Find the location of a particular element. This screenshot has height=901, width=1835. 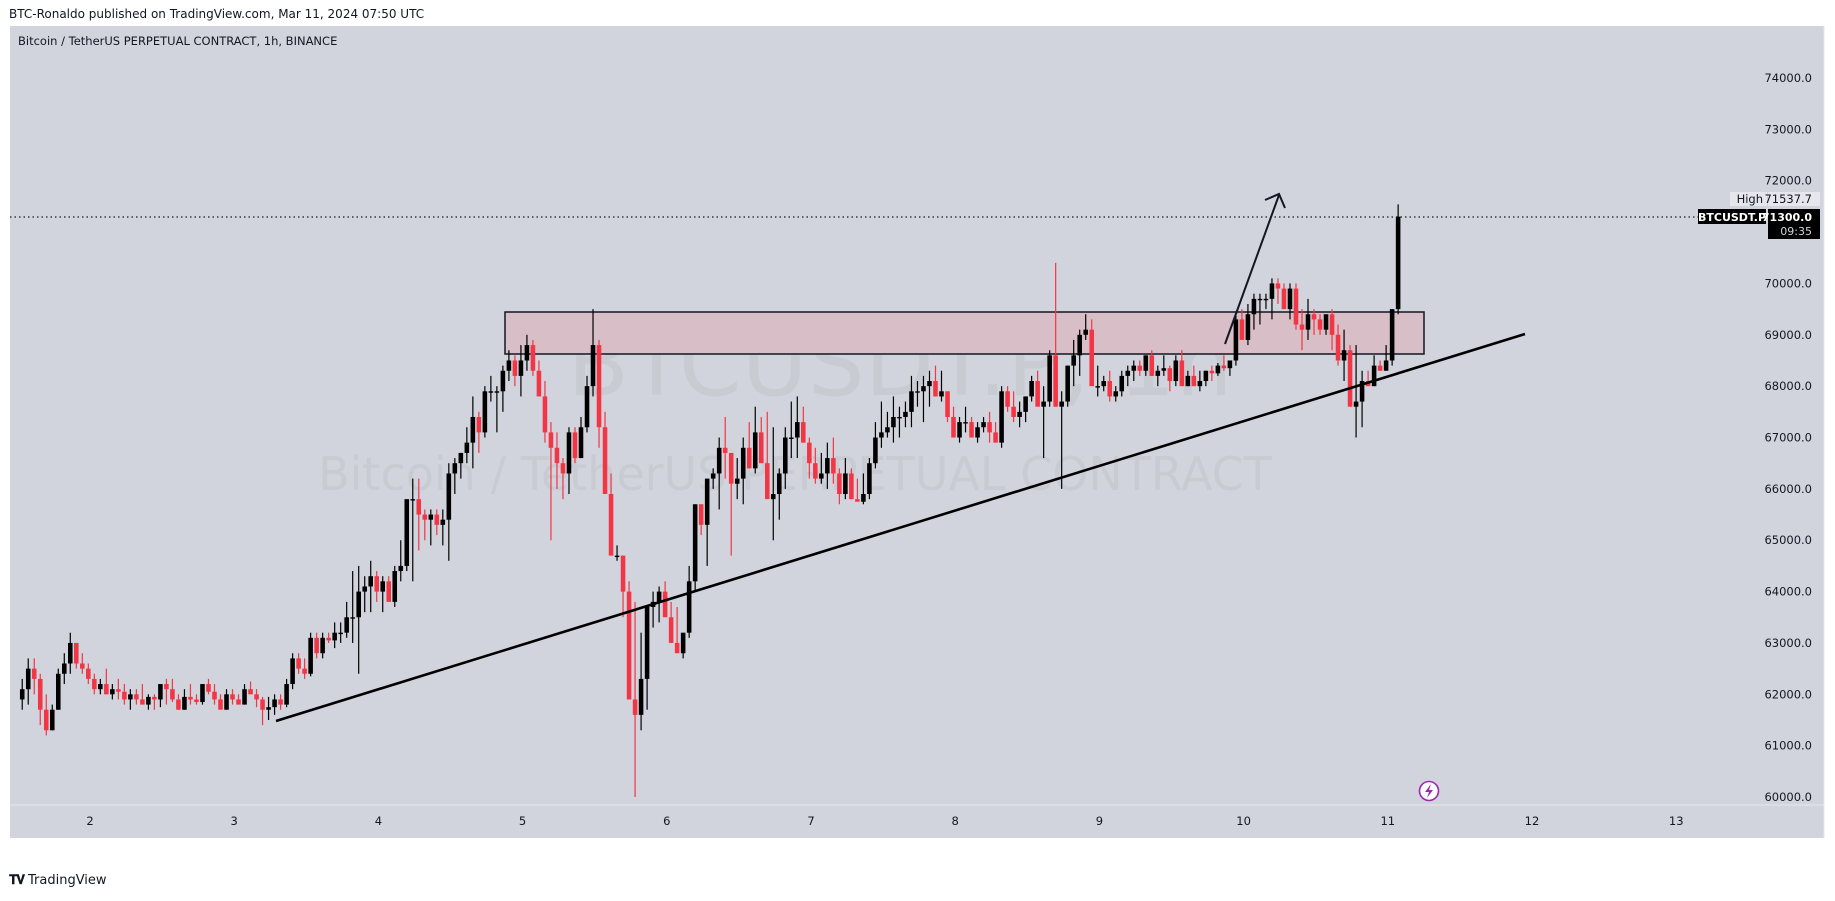

time-axis: 2 3 4 5 6 7 8 9 10 11 12 13 is located at coordinates (884, 821).